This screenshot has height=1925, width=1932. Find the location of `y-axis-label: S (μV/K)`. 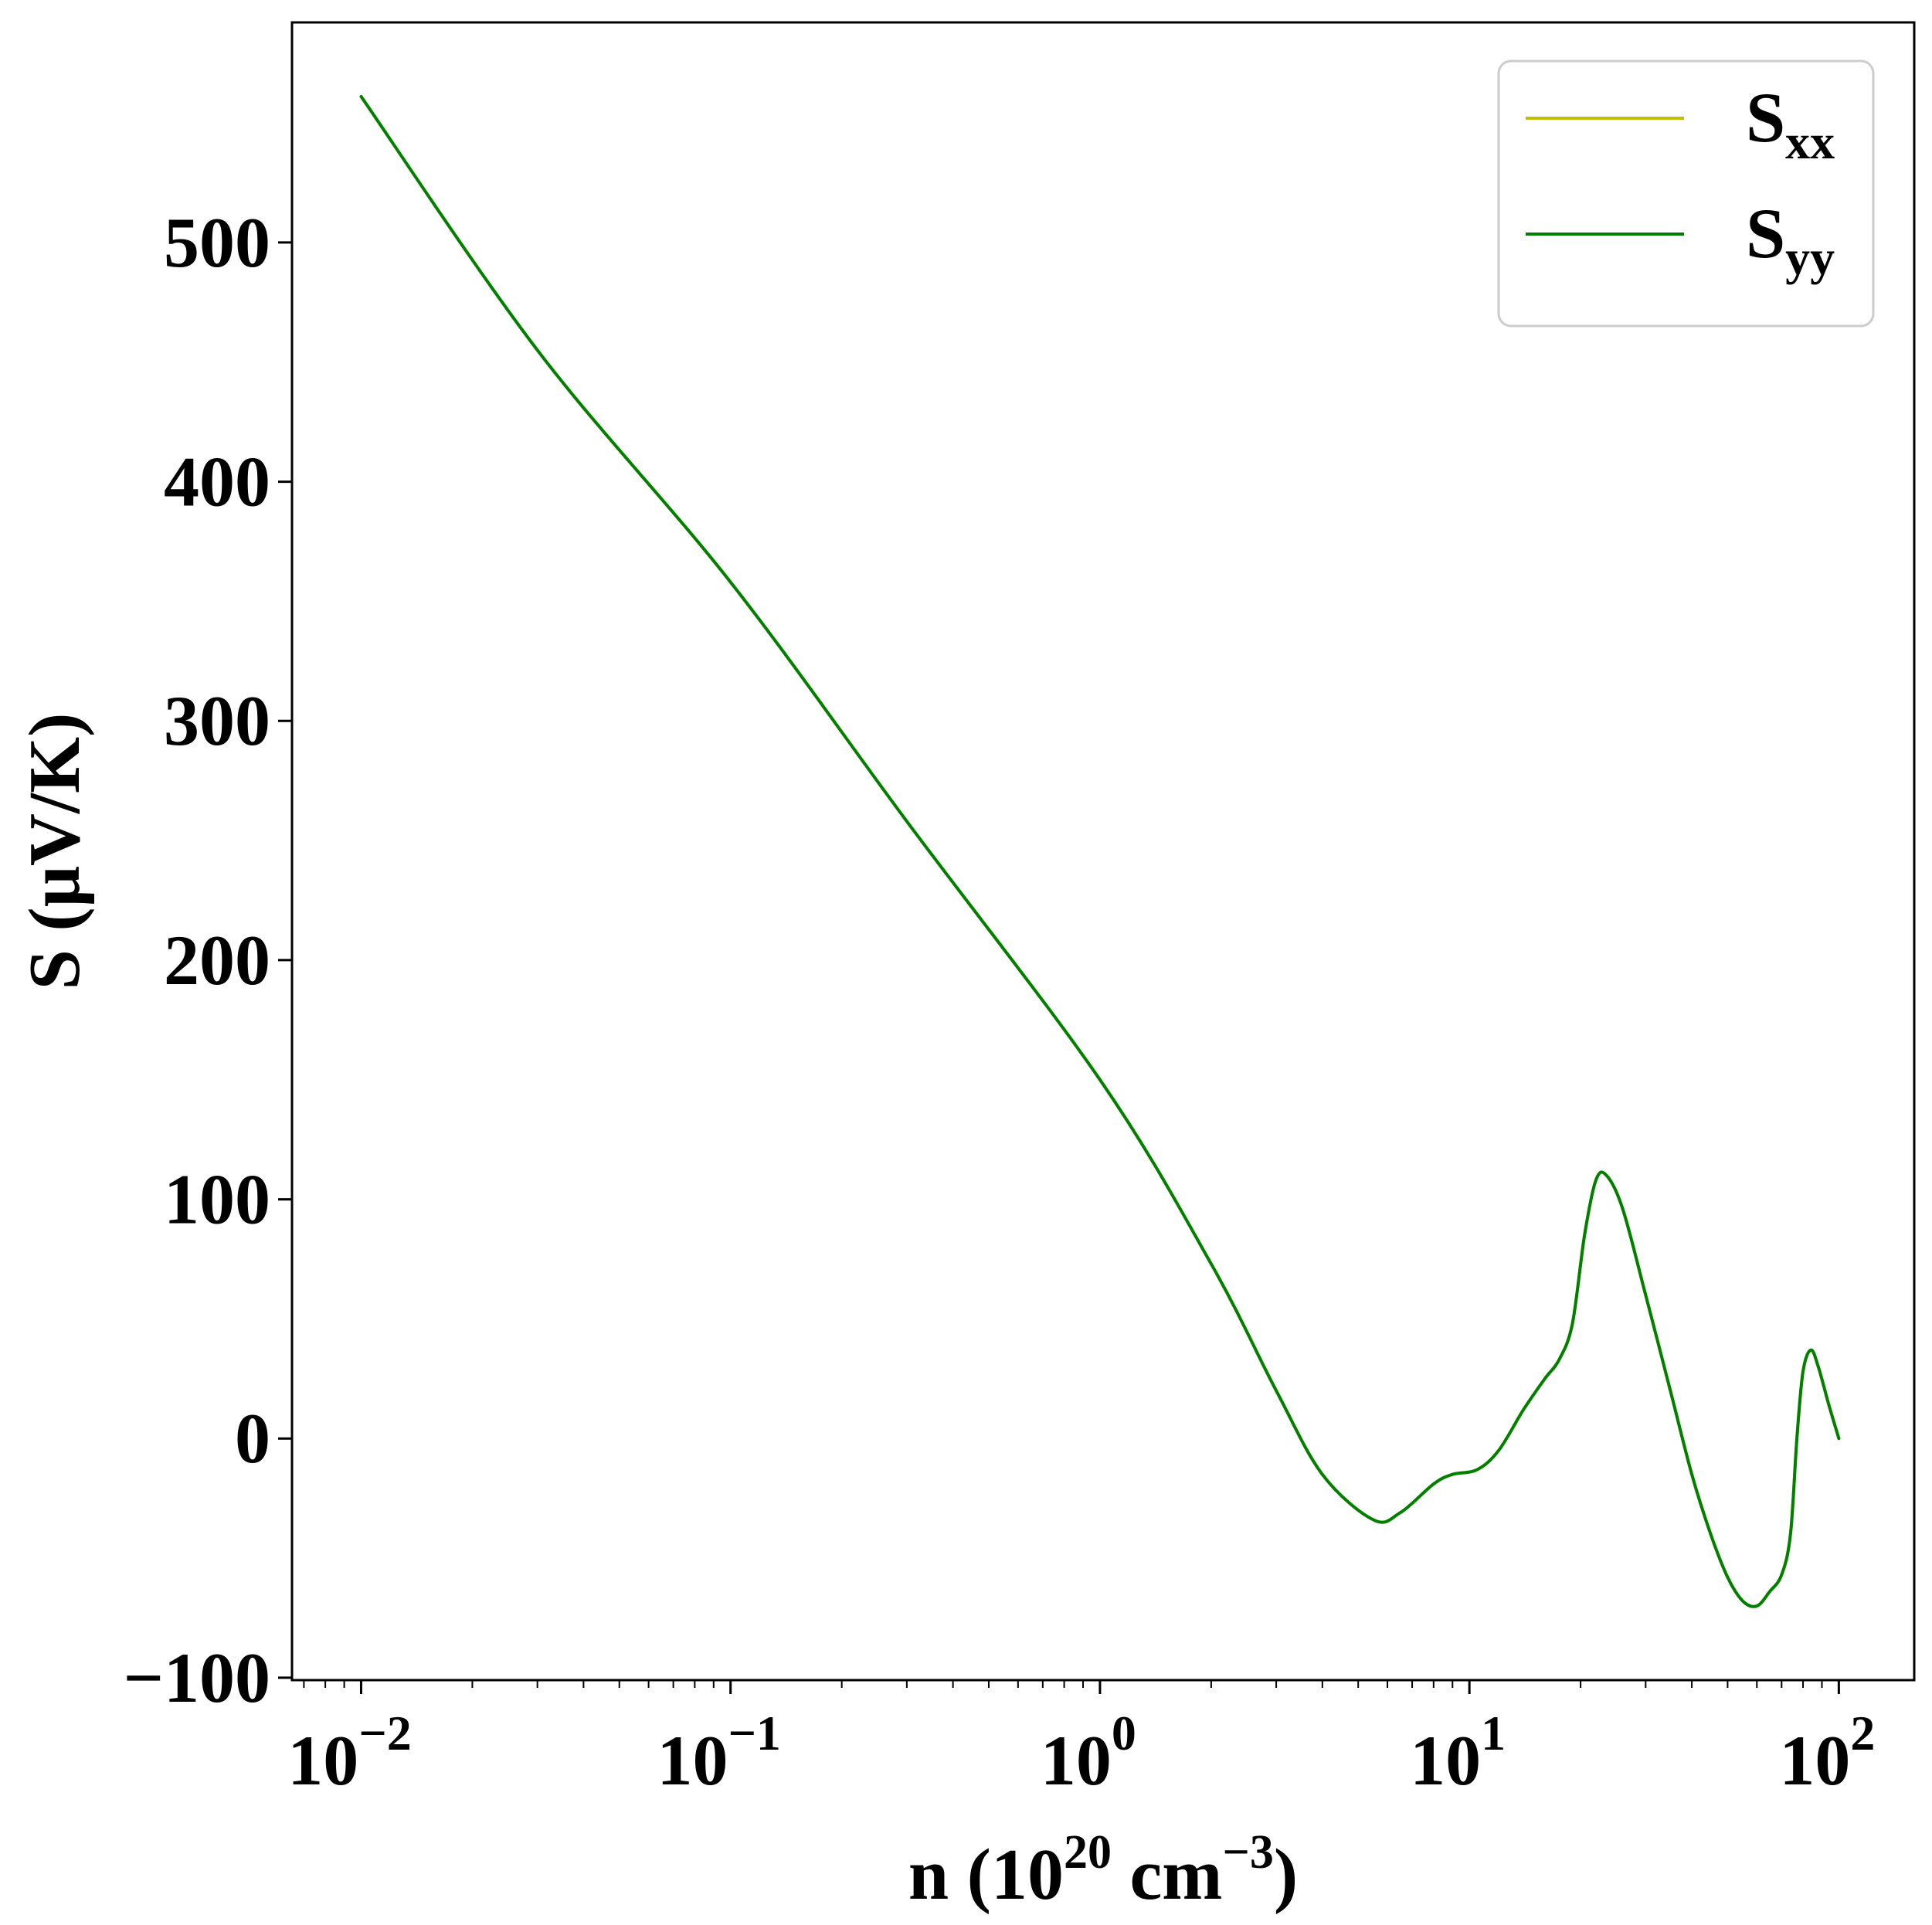

y-axis-label: S (μV/K) is located at coordinates (55, 851).